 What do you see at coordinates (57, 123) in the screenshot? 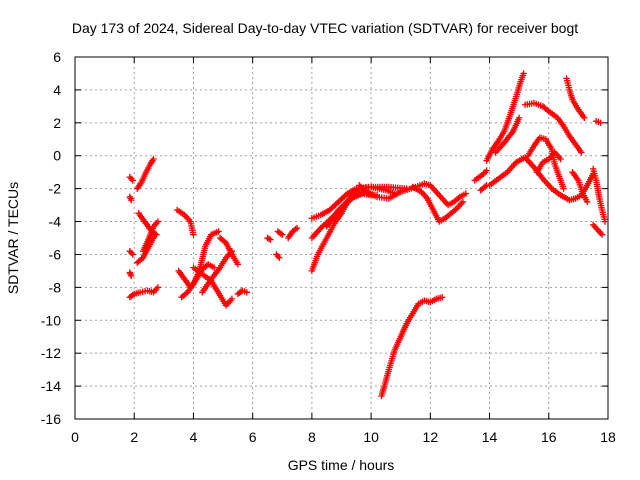
I see `y-tick-label: 2` at bounding box center [57, 123].